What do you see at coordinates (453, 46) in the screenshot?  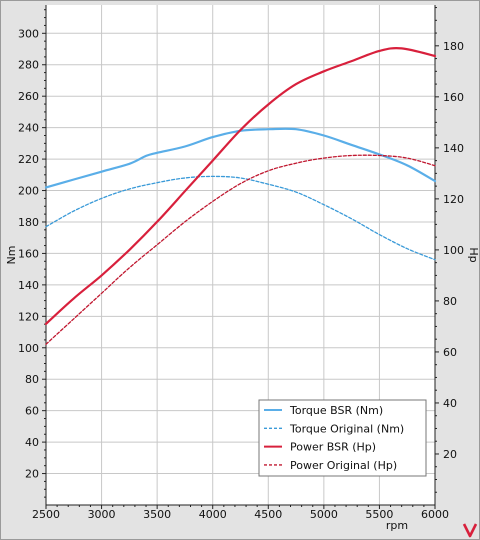 I see `right-tick-label: 180` at bounding box center [453, 46].